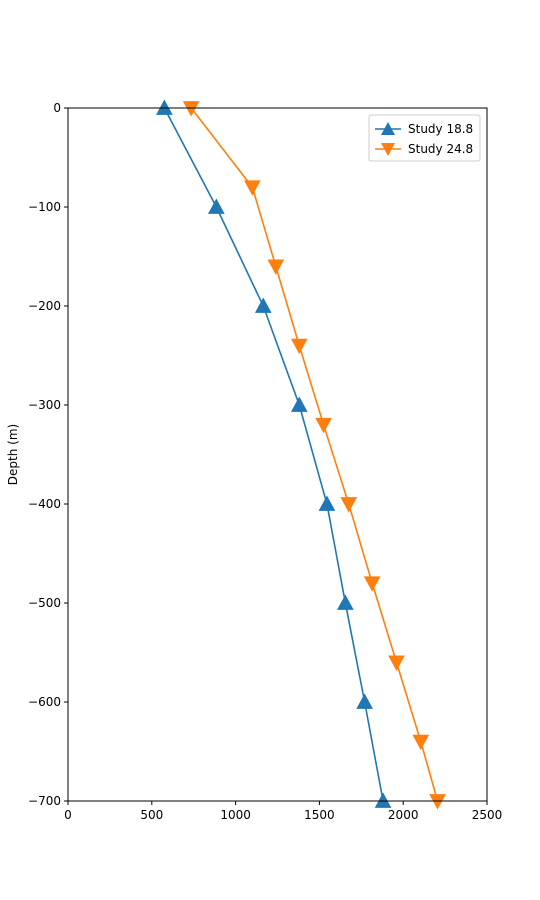  I want to click on y-axis-label: Depth (m), so click(13, 454).